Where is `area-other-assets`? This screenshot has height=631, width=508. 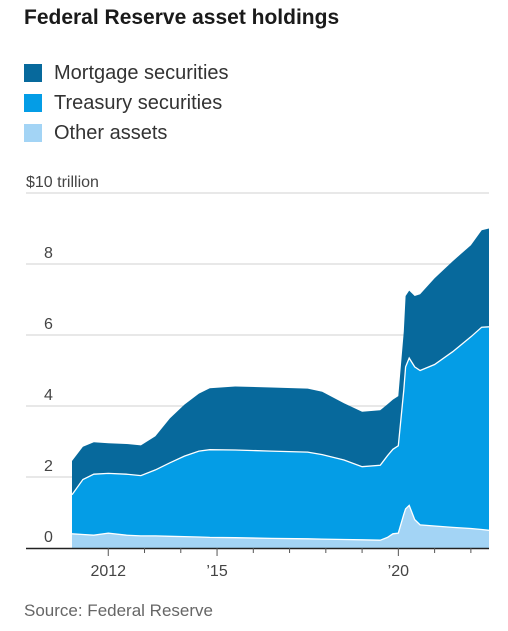
area-other-assets is located at coordinates (280, 526).